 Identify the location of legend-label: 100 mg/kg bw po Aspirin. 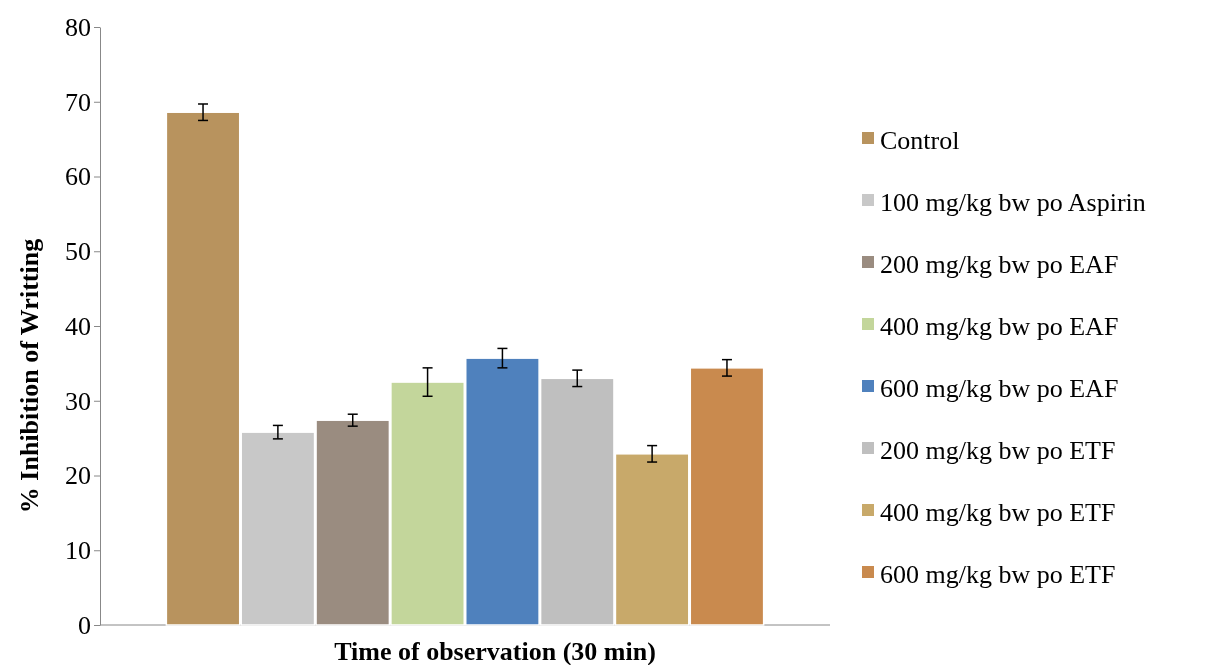
(1013, 203).